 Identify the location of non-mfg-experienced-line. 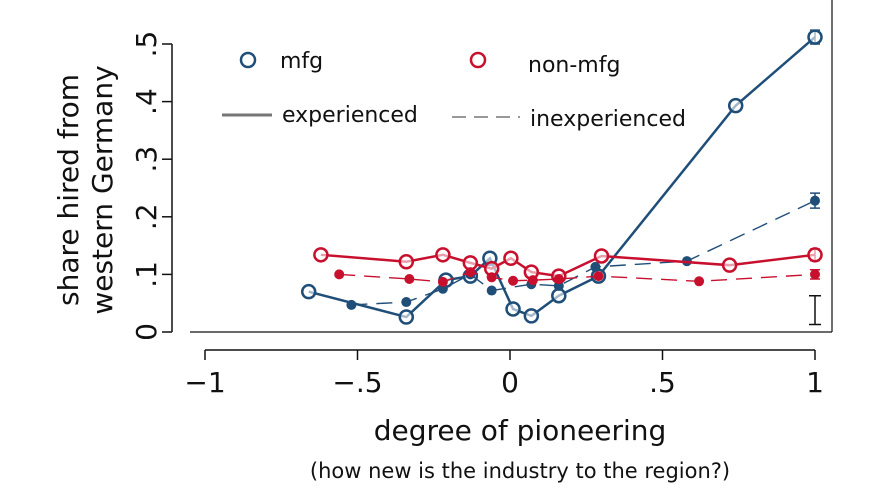
(568, 265).